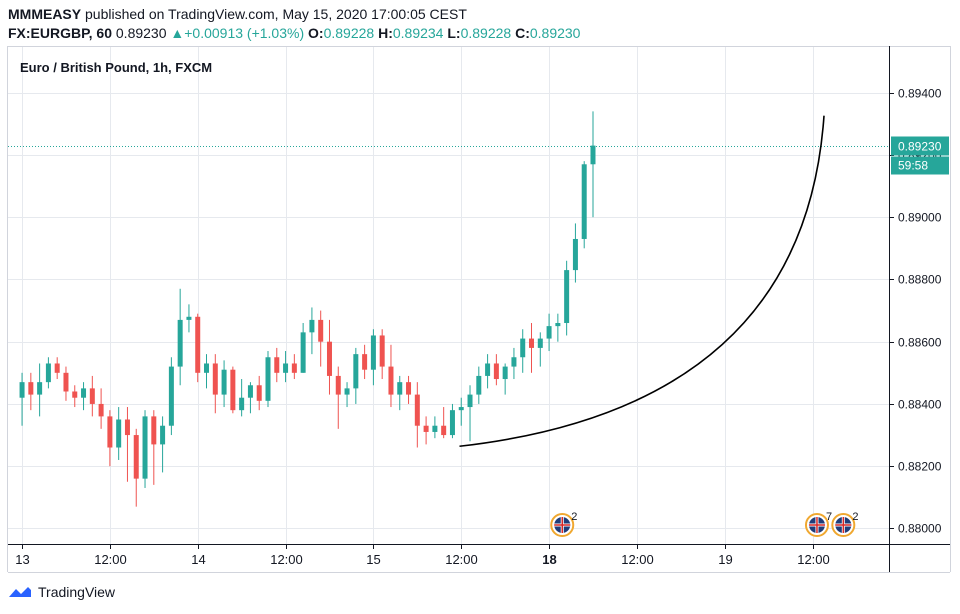  Describe the element at coordinates (77, 592) in the screenshot. I see `brand-name: TradingView` at that location.